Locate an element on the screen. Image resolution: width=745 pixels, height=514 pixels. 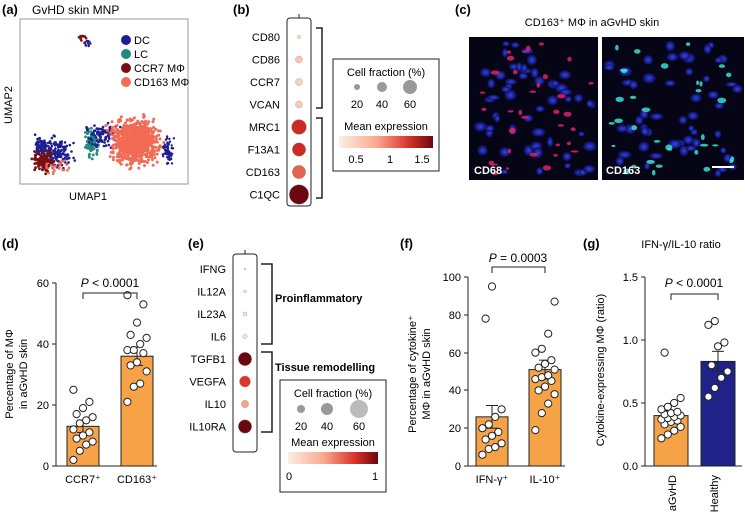
umap-points is located at coordinates (103, 105).